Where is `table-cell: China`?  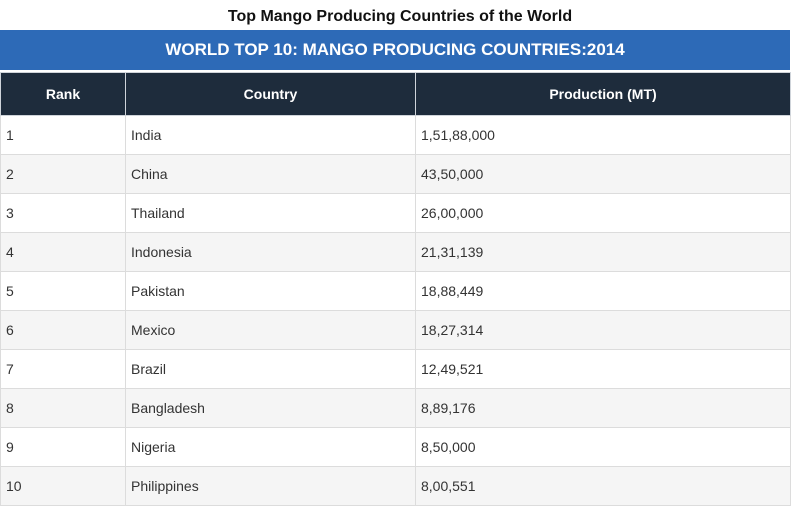
table-cell: China is located at coordinates (270, 174).